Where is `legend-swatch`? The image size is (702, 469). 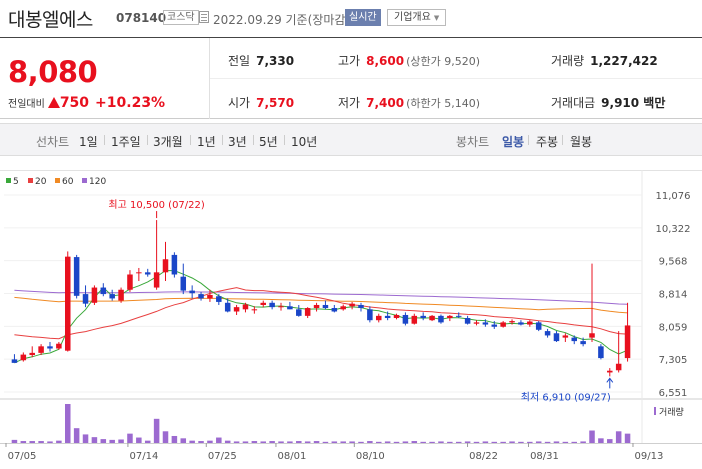
legend-swatch is located at coordinates (84, 180).